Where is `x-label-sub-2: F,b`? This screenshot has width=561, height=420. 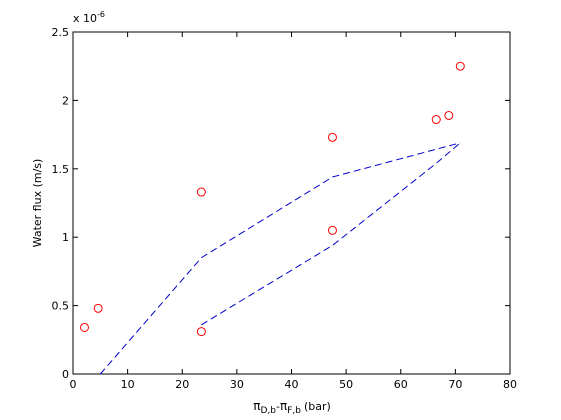
x-label-sub-2: F,b is located at coordinates (294, 411).